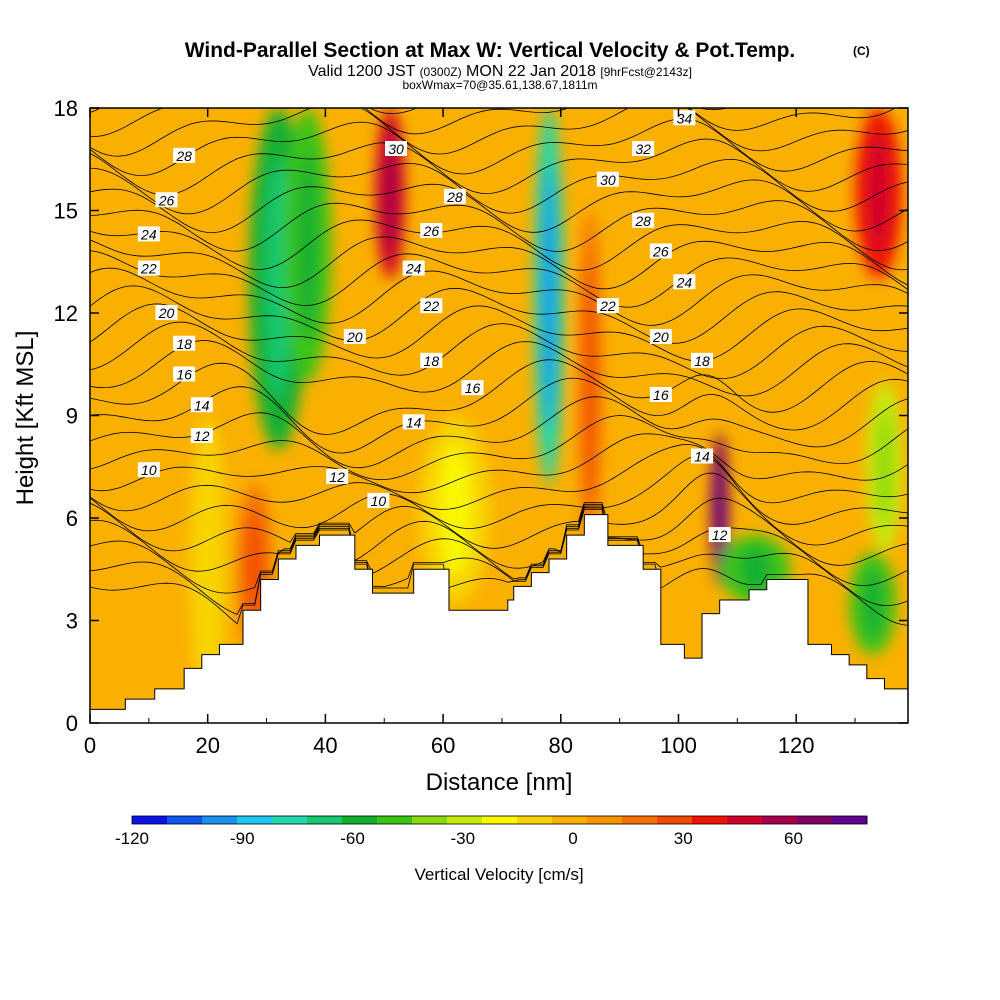  Describe the element at coordinates (499, 85) in the screenshot. I see `chart-info-line: boxWmax=70@35.61,138.67,1811m` at that location.